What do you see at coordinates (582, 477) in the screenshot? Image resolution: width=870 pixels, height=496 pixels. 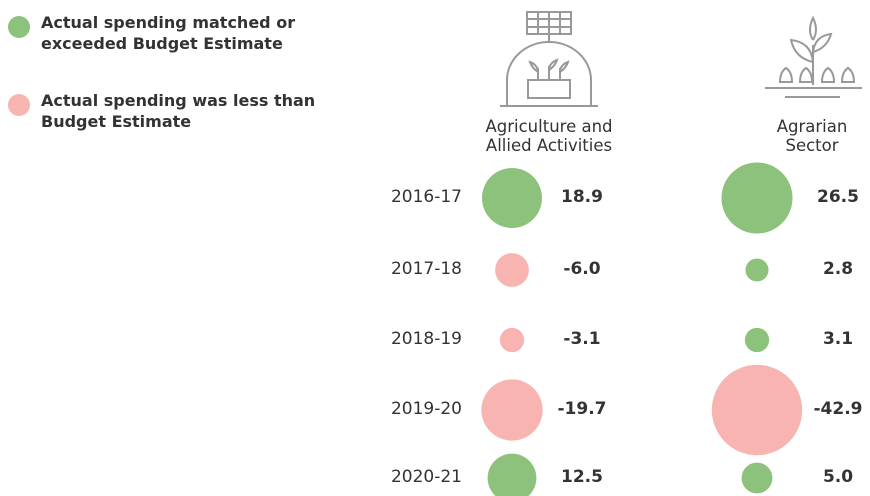 I see `value-label: 12.5` at bounding box center [582, 477].